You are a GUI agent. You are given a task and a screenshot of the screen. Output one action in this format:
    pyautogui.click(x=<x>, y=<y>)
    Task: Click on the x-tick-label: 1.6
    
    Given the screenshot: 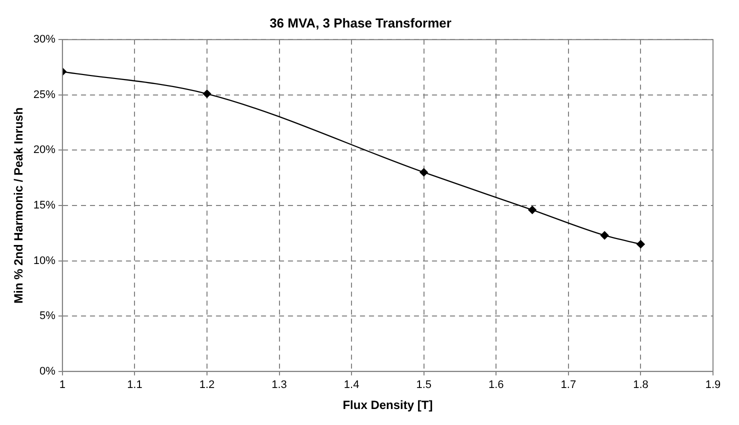 What is the action you would take?
    pyautogui.click(x=496, y=385)
    